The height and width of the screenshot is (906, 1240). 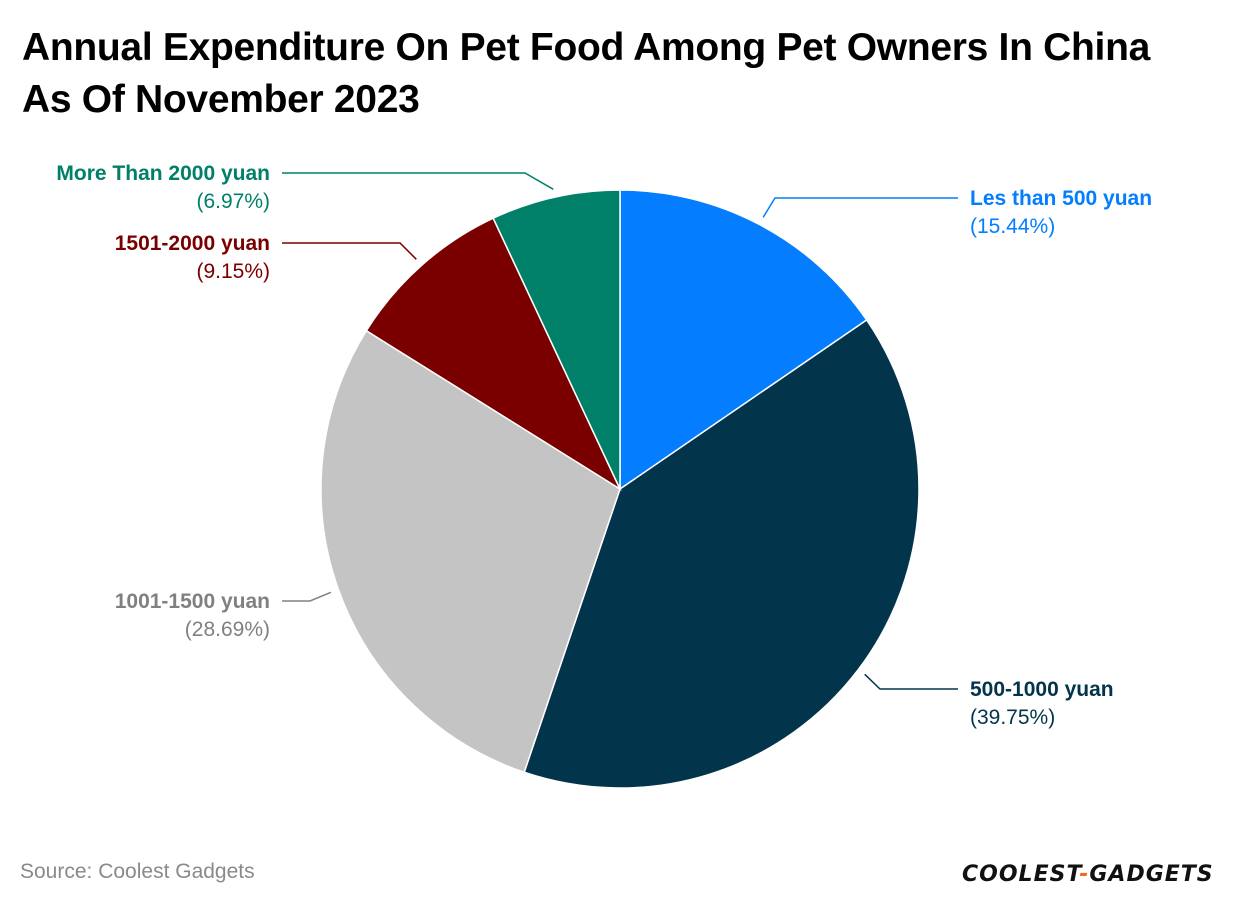 What do you see at coordinates (1042, 689) in the screenshot?
I see `slice-label-500-1000-yuan: 500-1000 yuan` at bounding box center [1042, 689].